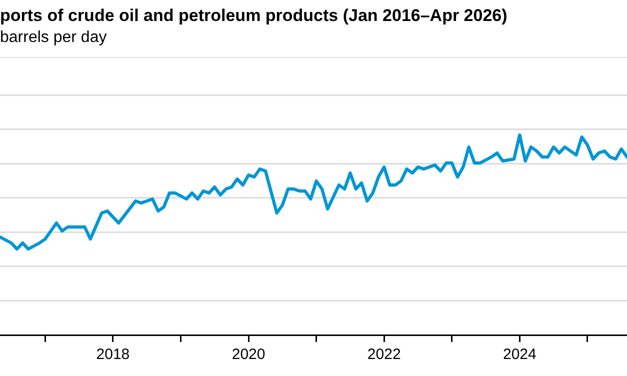 Image resolution: width=627 pixels, height=376 pixels. I want to click on x-tick-label: 2022, so click(384, 355).